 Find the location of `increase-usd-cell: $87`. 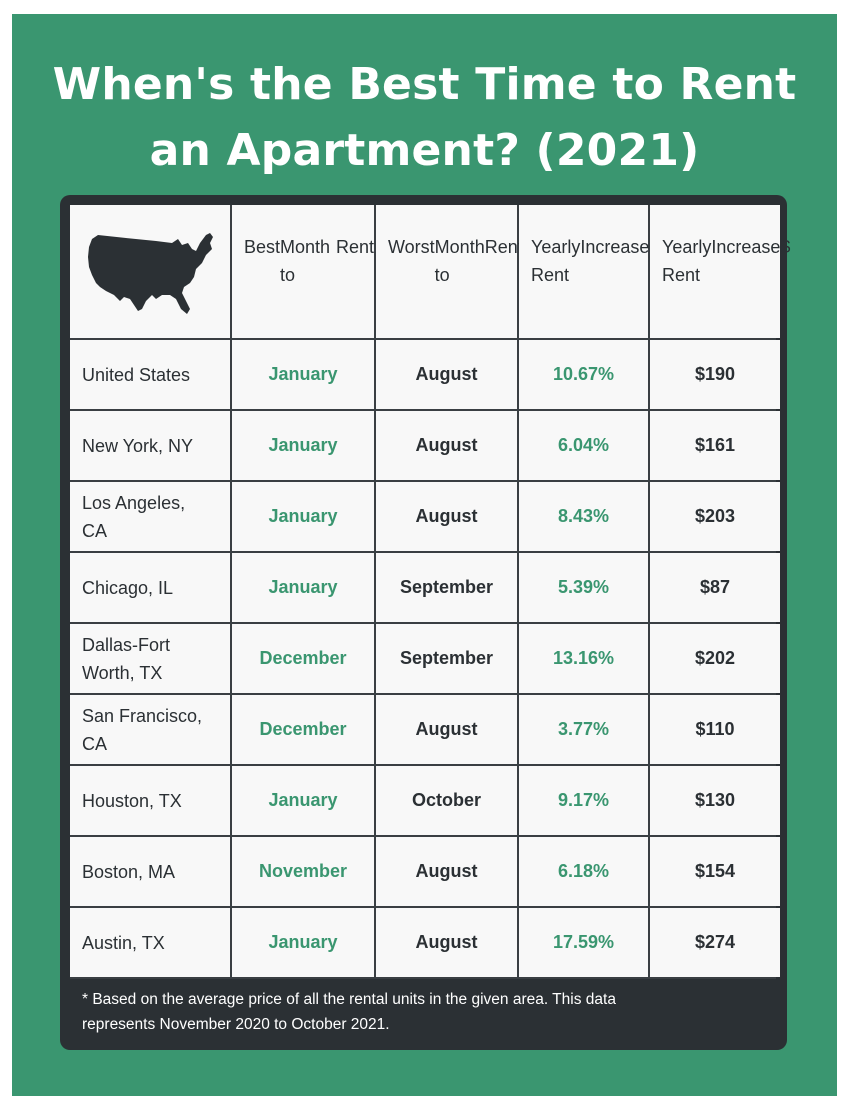

increase-usd-cell: $87 is located at coordinates (715, 587).